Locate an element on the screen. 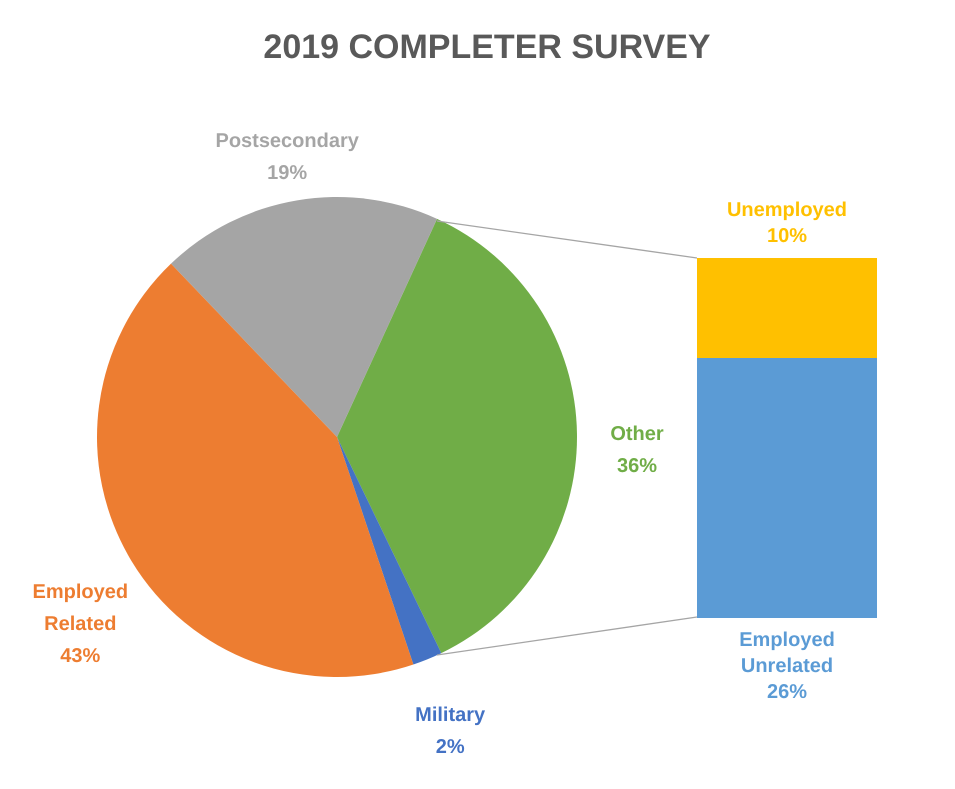 Image resolution: width=955 pixels, height=789 pixels. data-label: 36% is located at coordinates (637, 466).